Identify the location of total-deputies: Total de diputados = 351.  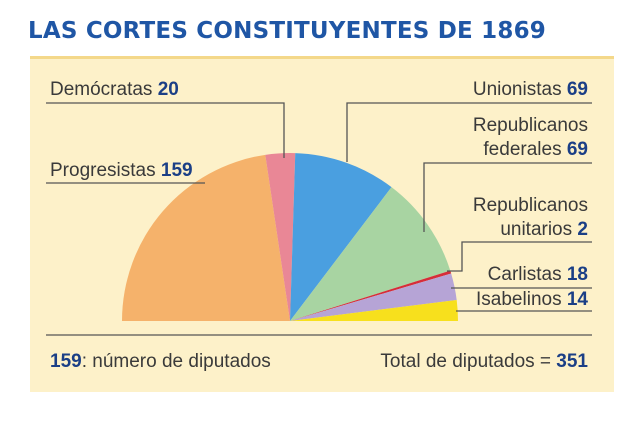
(484, 361).